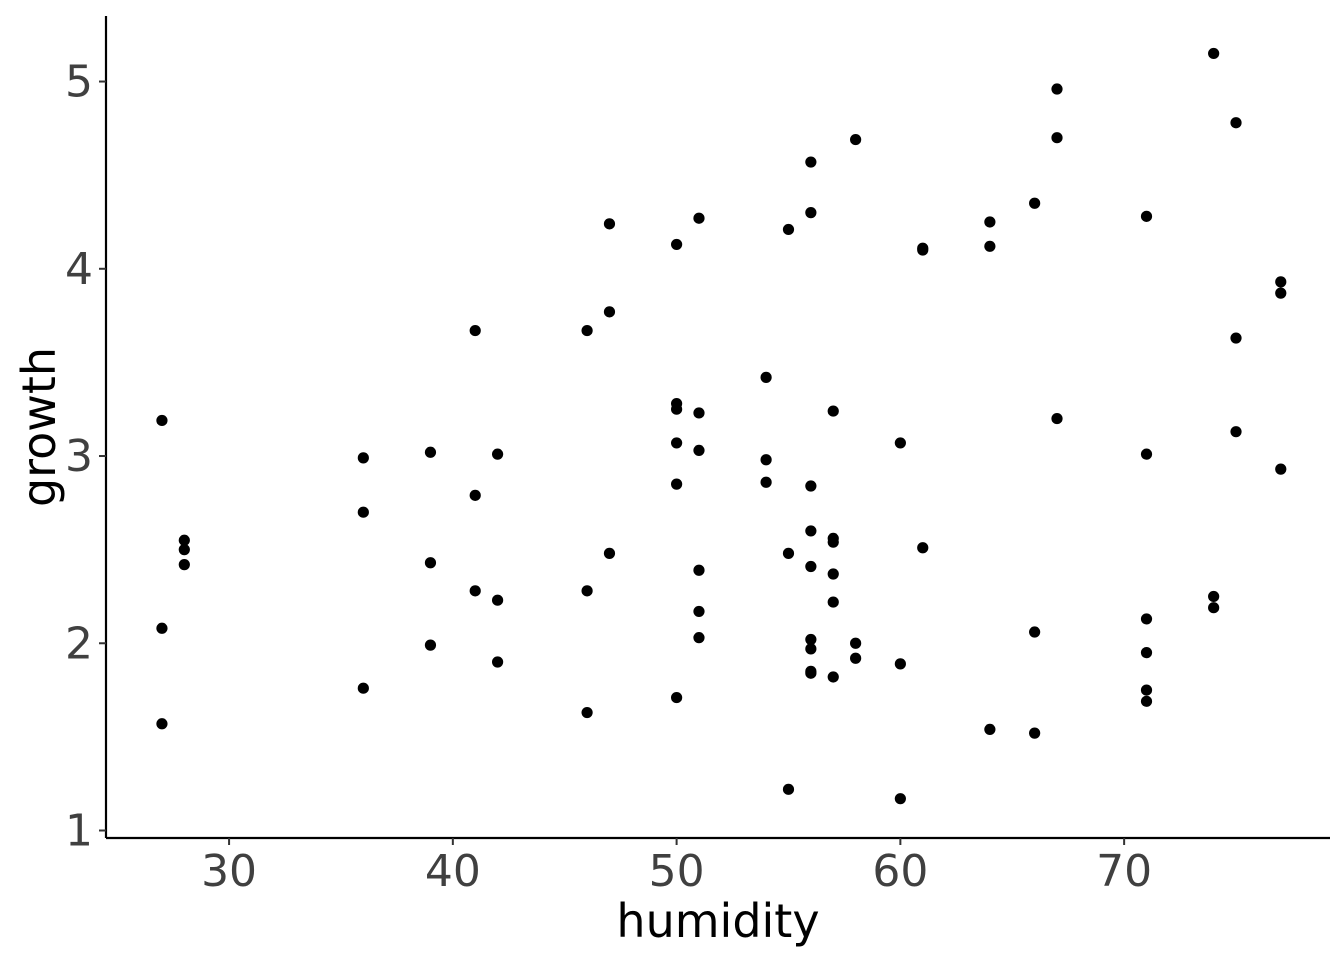  What do you see at coordinates (677, 871) in the screenshot?
I see `x-tick-label: 50` at bounding box center [677, 871].